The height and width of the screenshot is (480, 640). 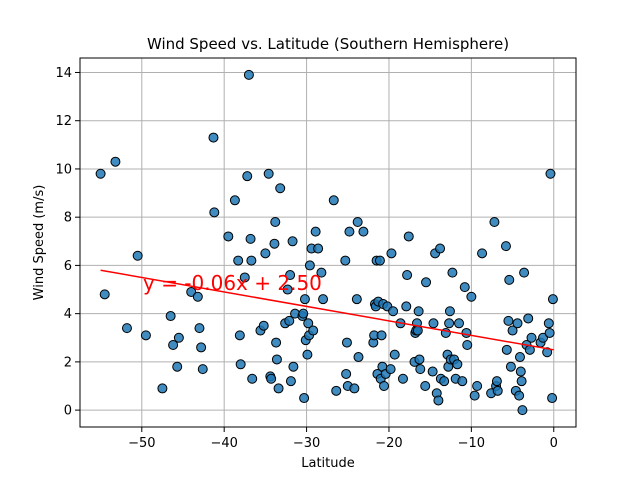 I want to click on y-axis-label: Wind Speed (m/s), so click(x=39, y=243).